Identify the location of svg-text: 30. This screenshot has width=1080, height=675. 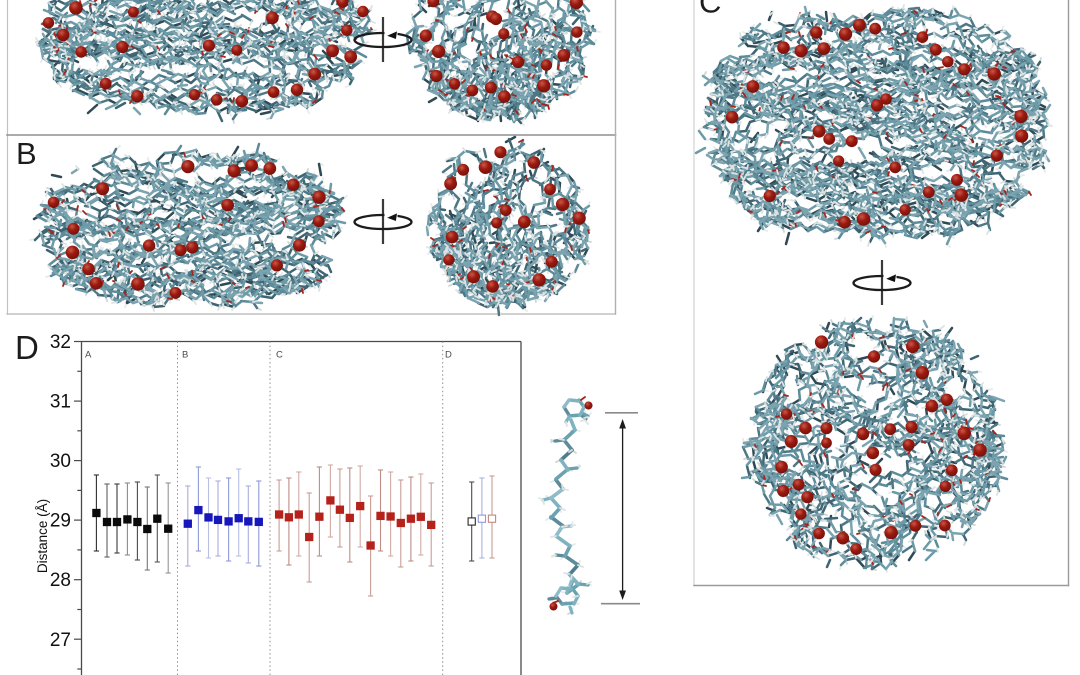
(60, 461).